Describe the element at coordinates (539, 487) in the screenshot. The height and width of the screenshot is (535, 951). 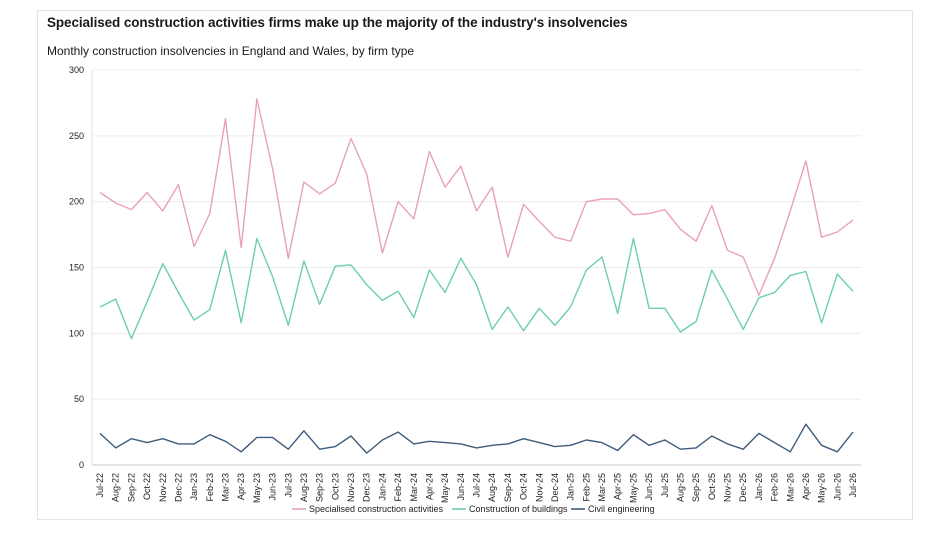
I see `x-tick-label: Nov-24` at that location.